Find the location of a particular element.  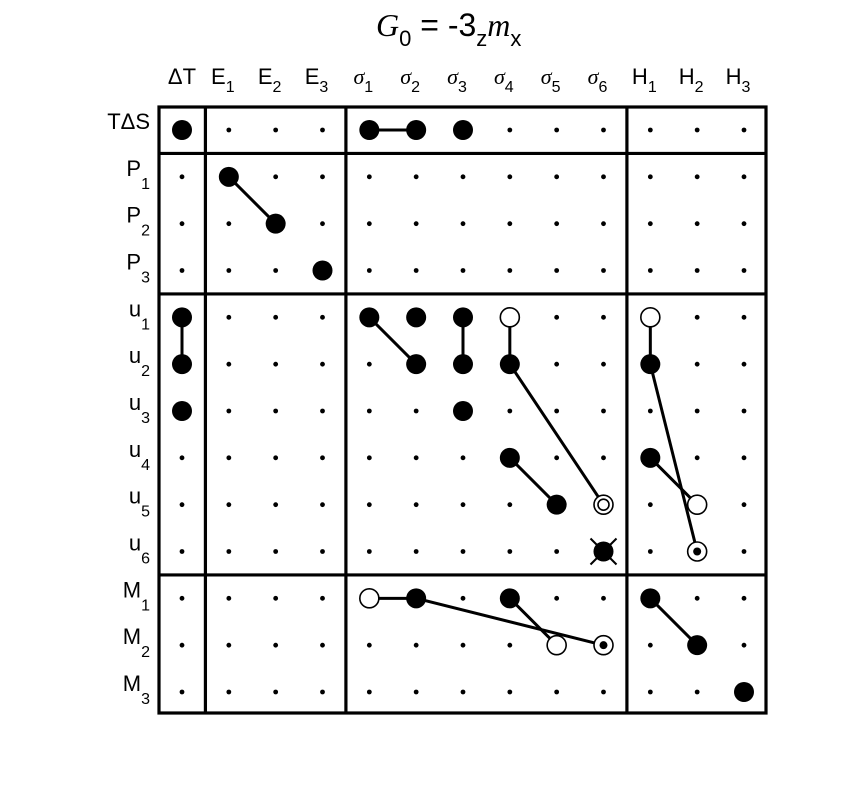

column-label: H2 is located at coordinates (691, 80).